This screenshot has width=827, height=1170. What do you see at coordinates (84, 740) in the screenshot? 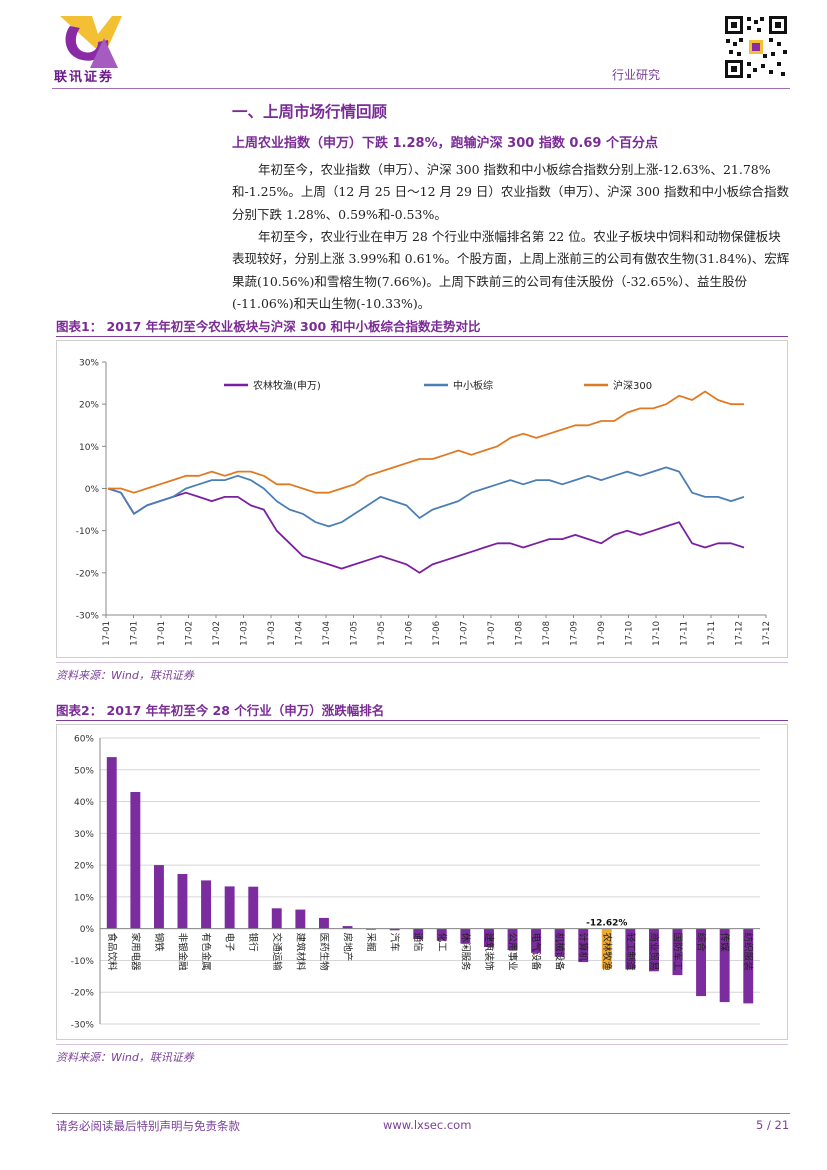
I see `y-tick-label: 60%` at bounding box center [84, 740].